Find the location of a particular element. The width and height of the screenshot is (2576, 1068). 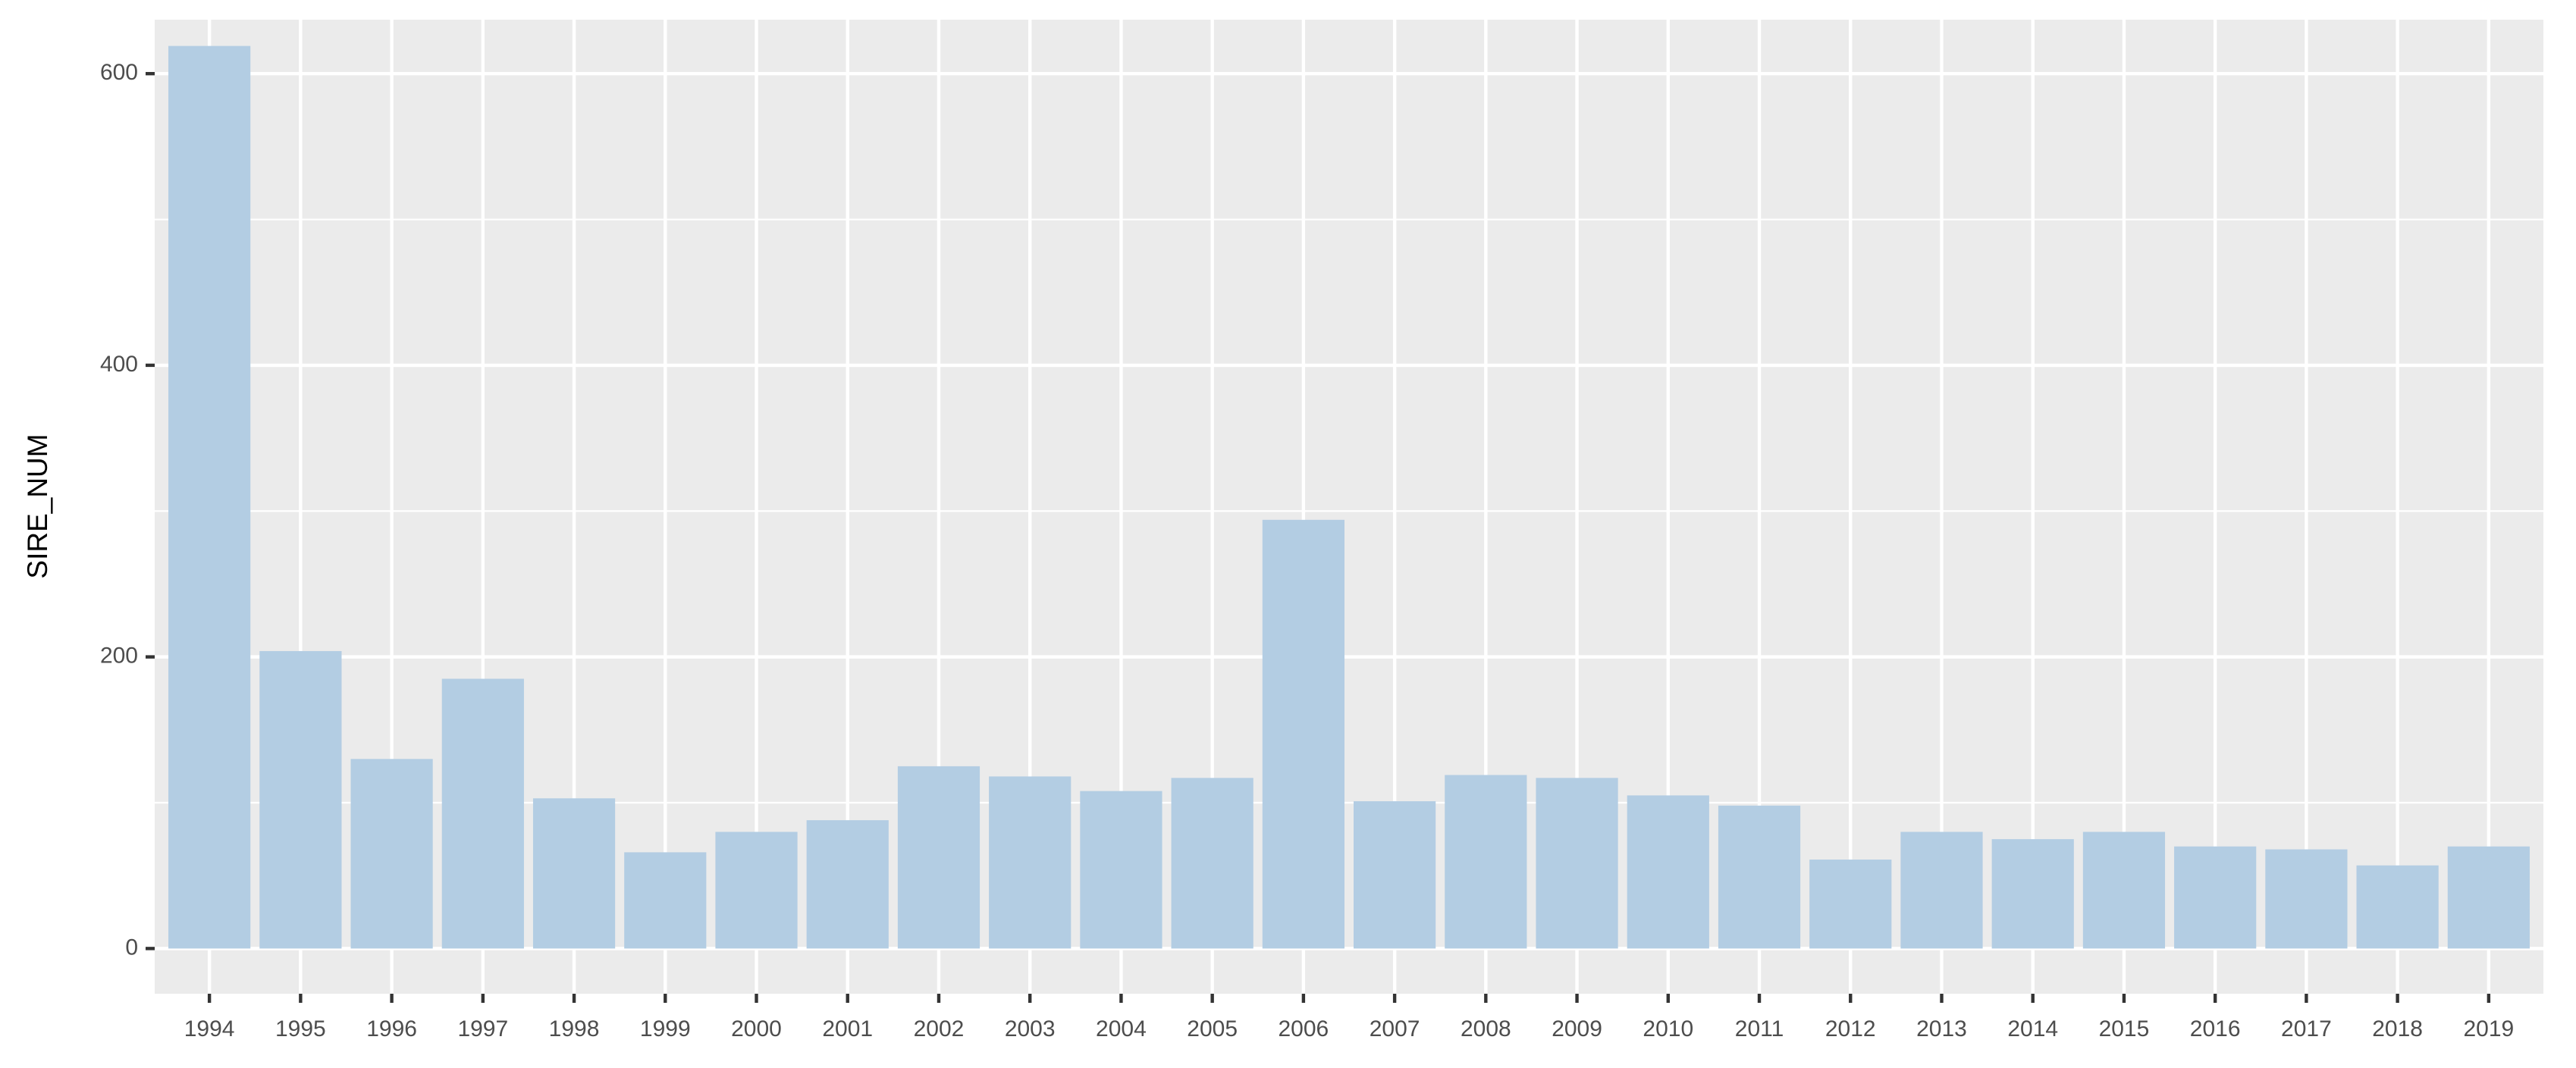

x-tick-label: 2013 is located at coordinates (1941, 1028).